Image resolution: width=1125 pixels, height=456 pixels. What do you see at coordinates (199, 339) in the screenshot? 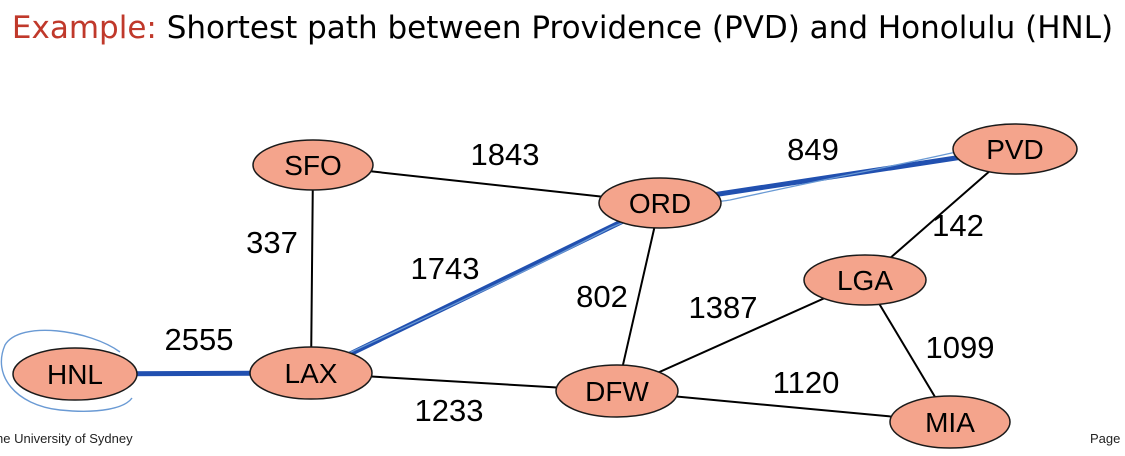
I see `edge-weight-hnl-lax: 2555` at bounding box center [199, 339].